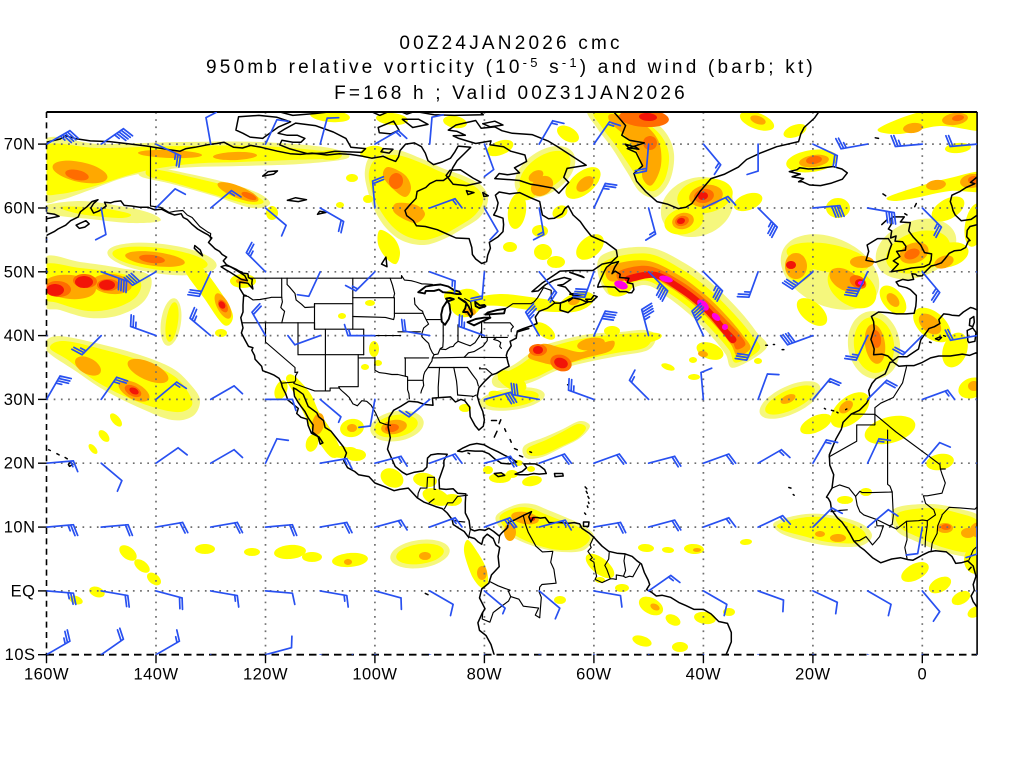  What do you see at coordinates (484, 675) in the screenshot?
I see `svg-text: 80W` at bounding box center [484, 675].